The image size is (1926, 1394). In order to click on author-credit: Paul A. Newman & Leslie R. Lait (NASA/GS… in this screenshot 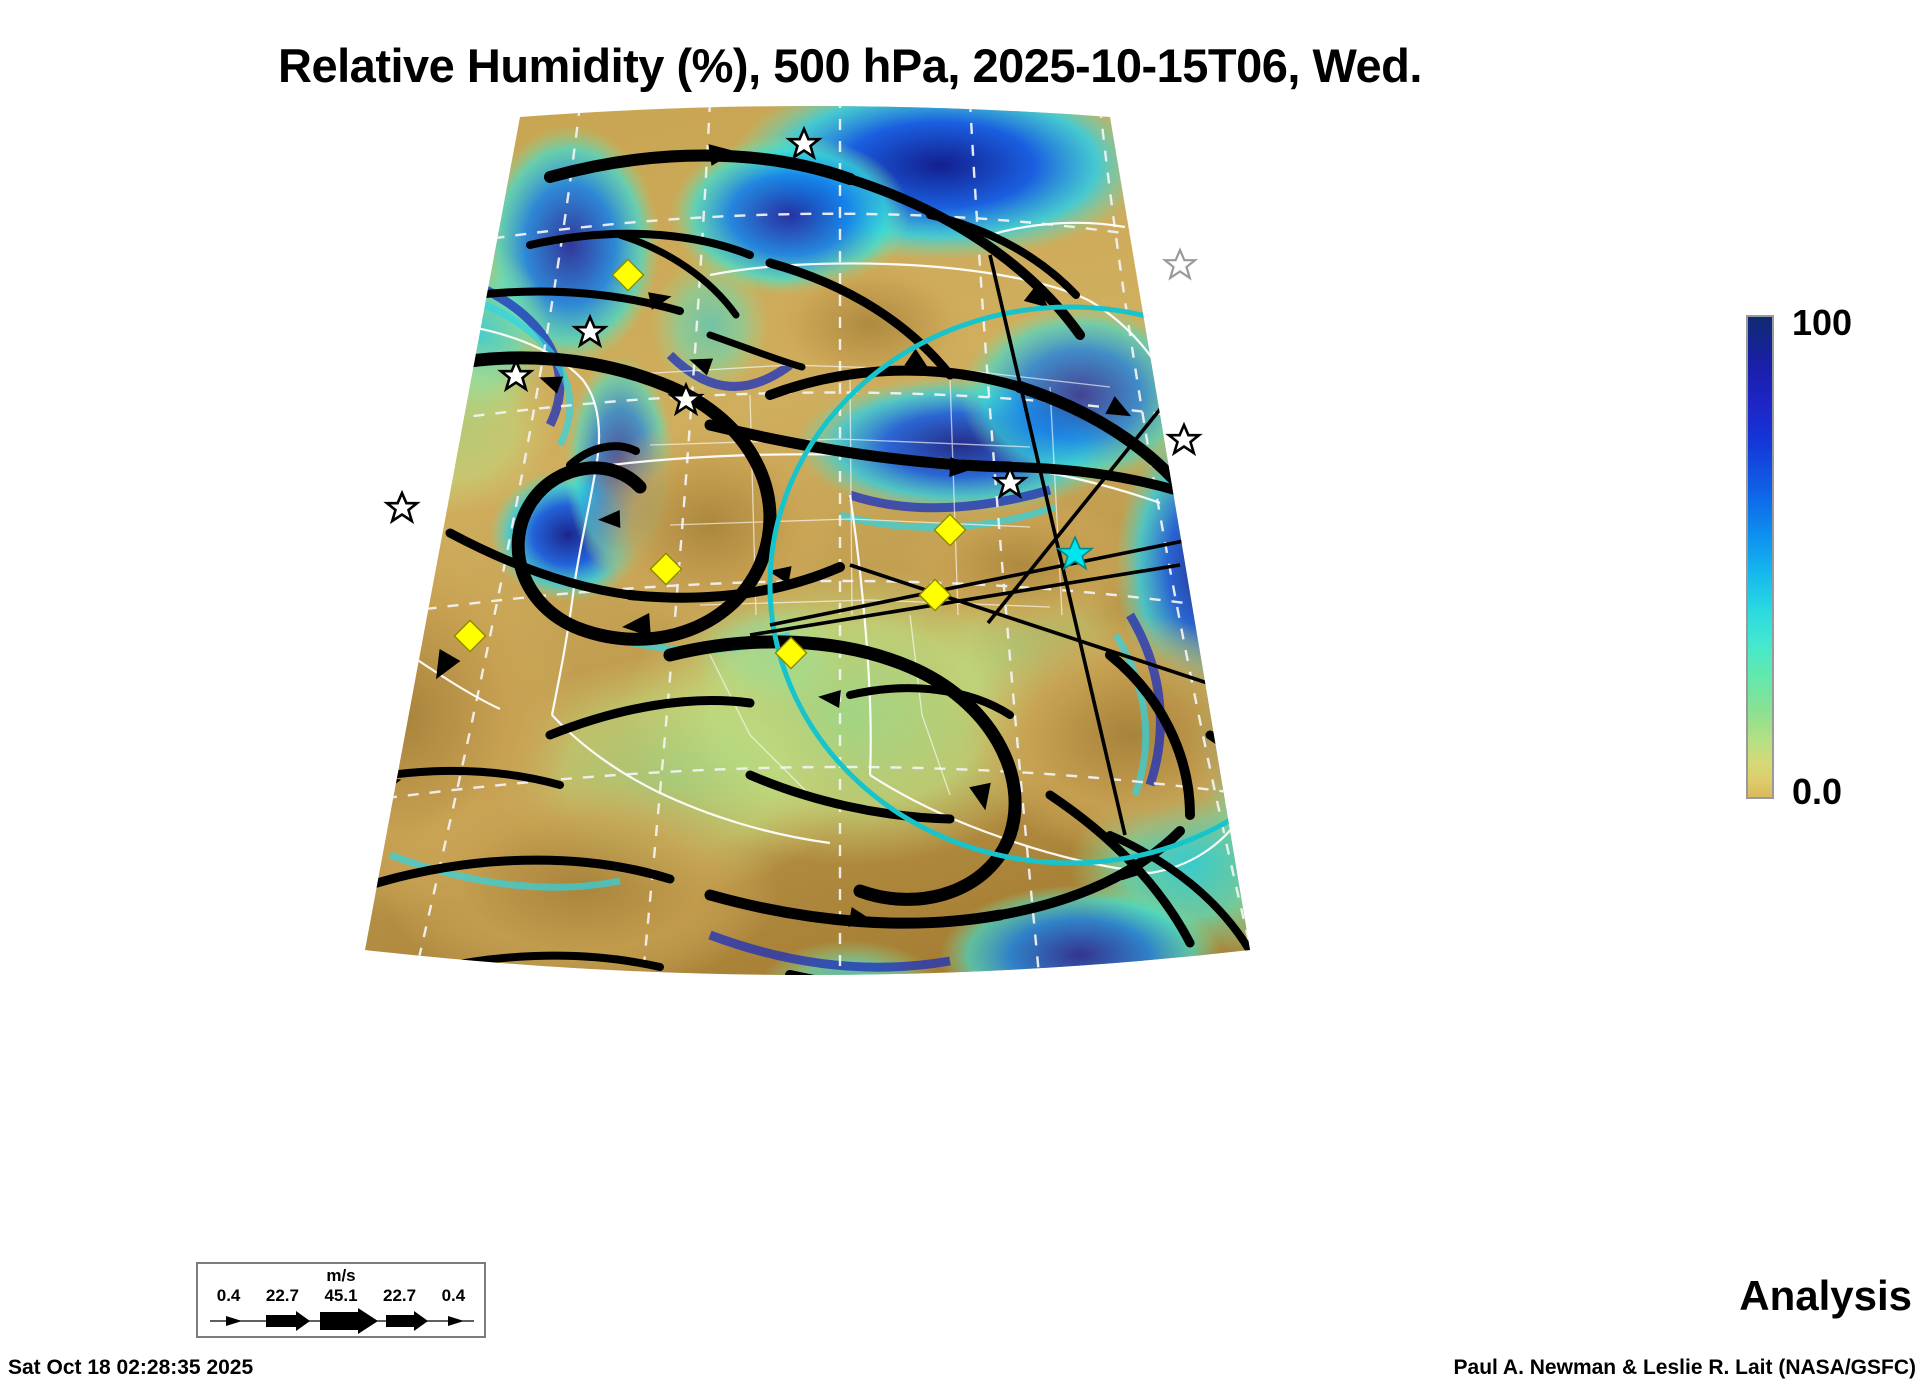, I will do `click(1684, 1367)`.